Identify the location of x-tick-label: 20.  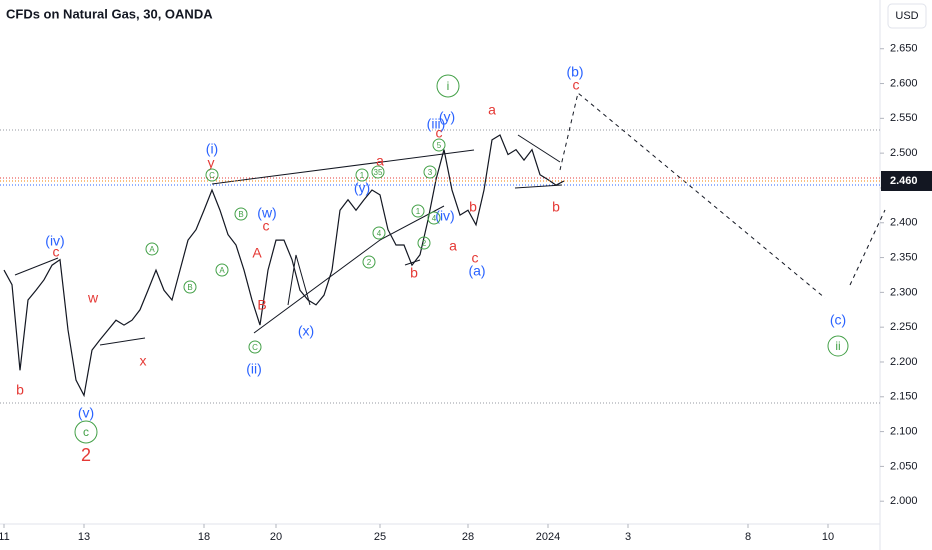
(276, 537).